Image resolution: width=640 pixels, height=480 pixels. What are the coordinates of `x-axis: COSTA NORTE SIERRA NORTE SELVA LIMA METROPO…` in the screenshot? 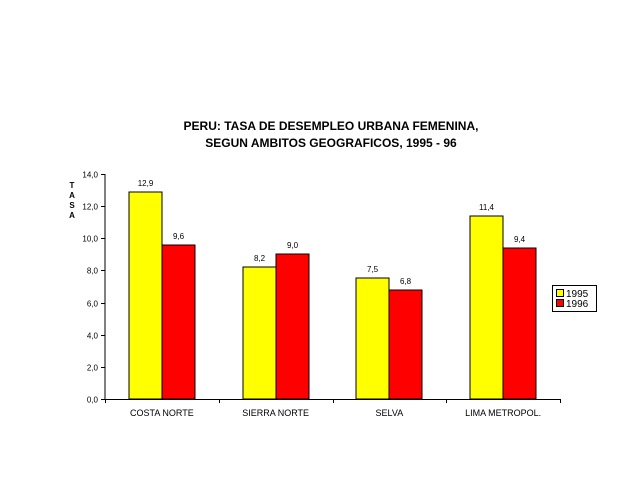 It's located at (333, 408).